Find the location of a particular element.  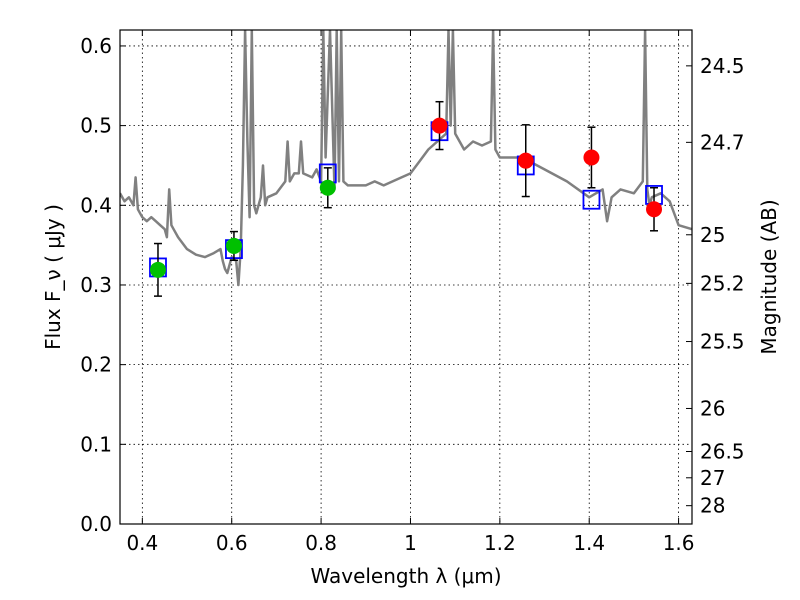

magnitude-tick-label: 24.5 is located at coordinates (722, 66).